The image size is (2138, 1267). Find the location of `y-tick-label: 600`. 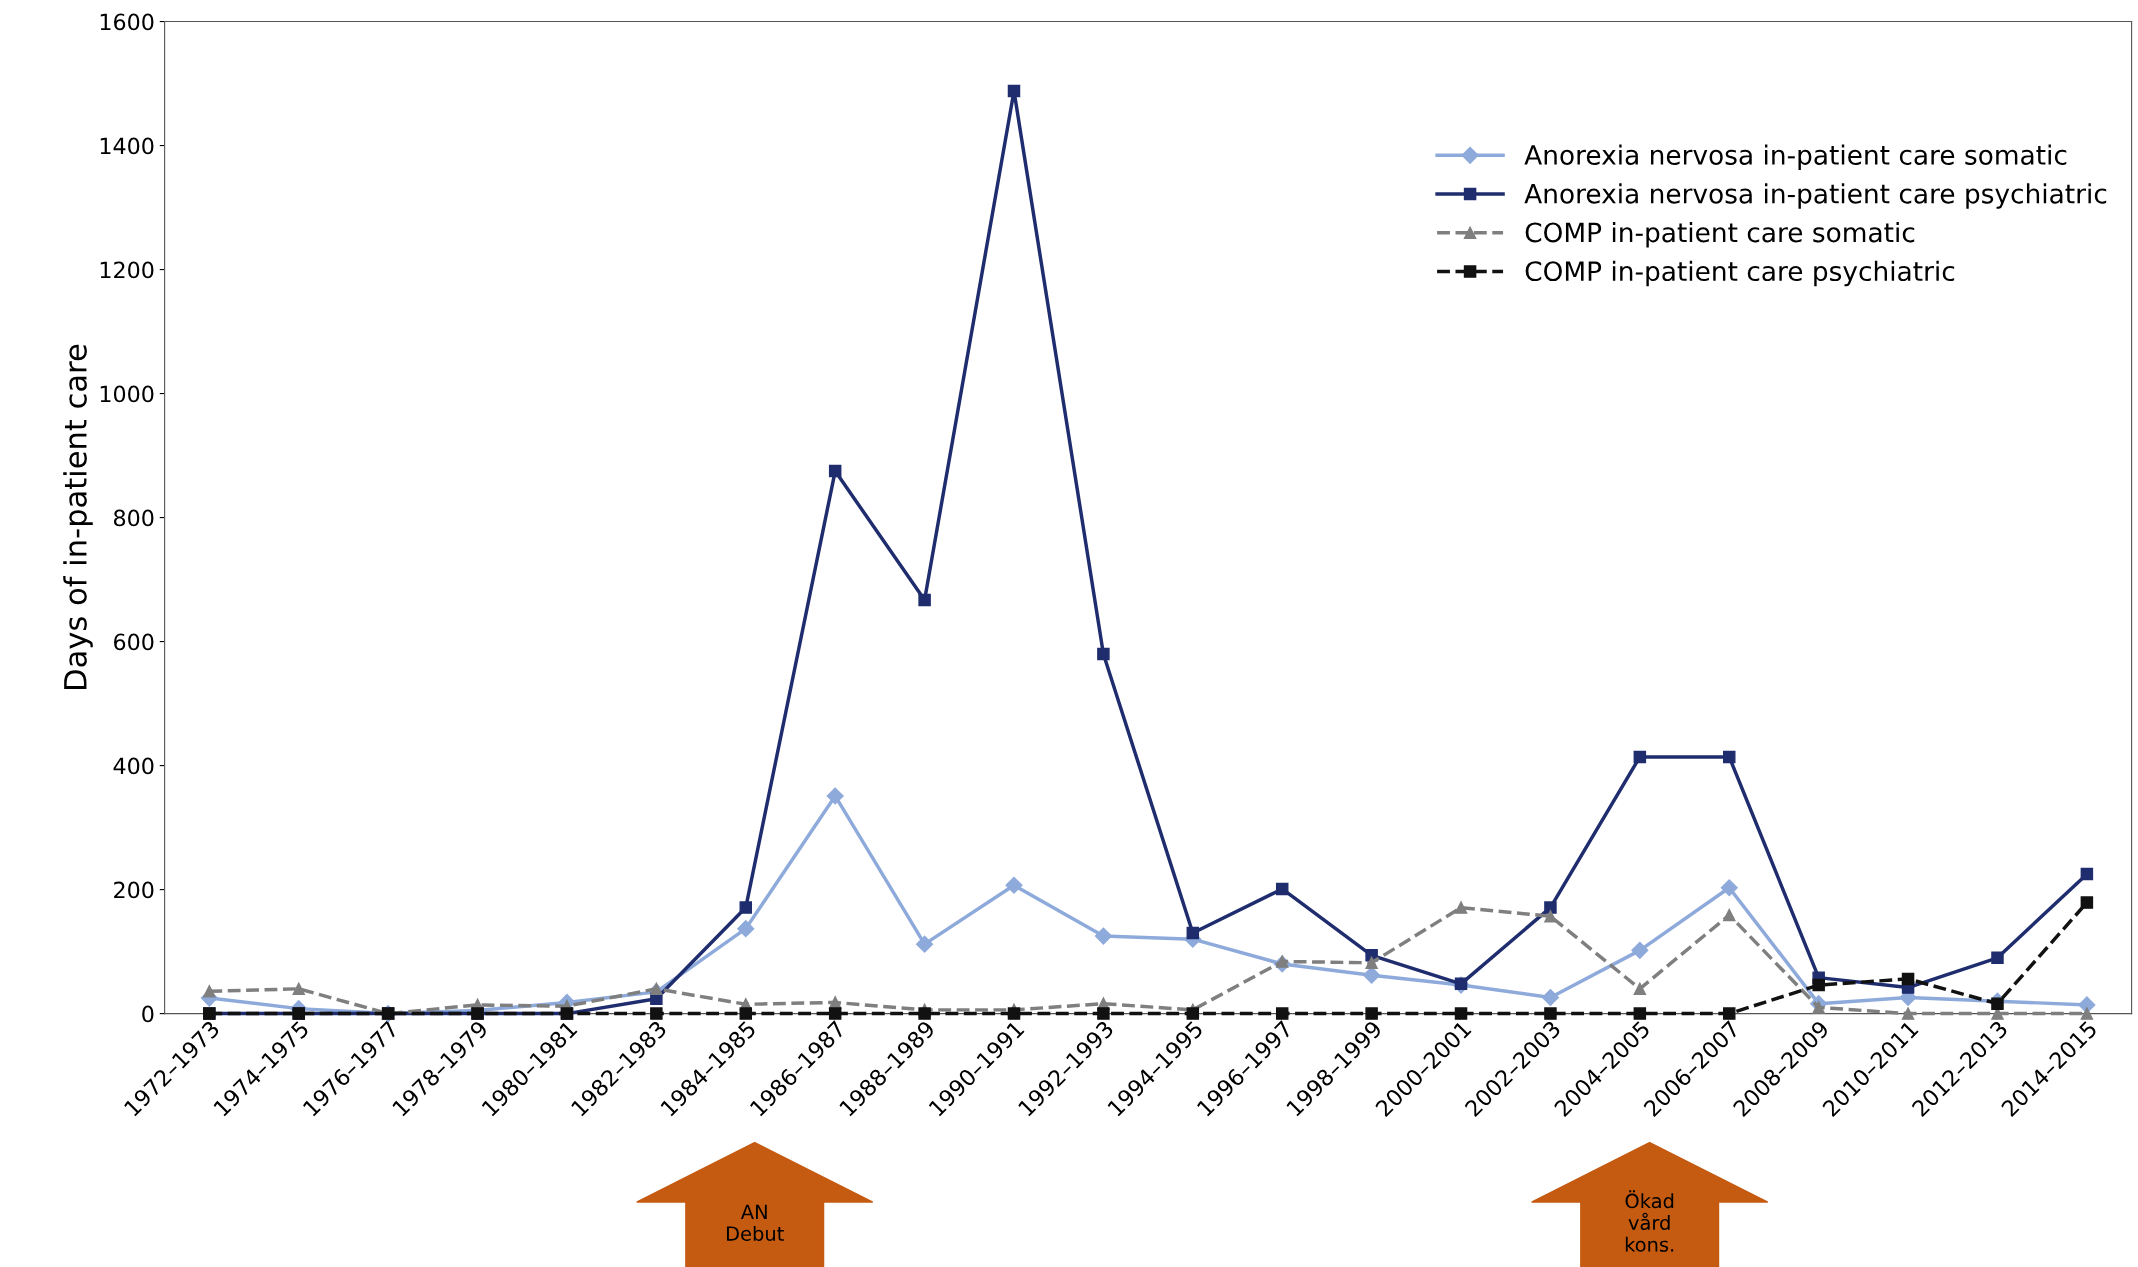

y-tick-label: 600 is located at coordinates (134, 642).